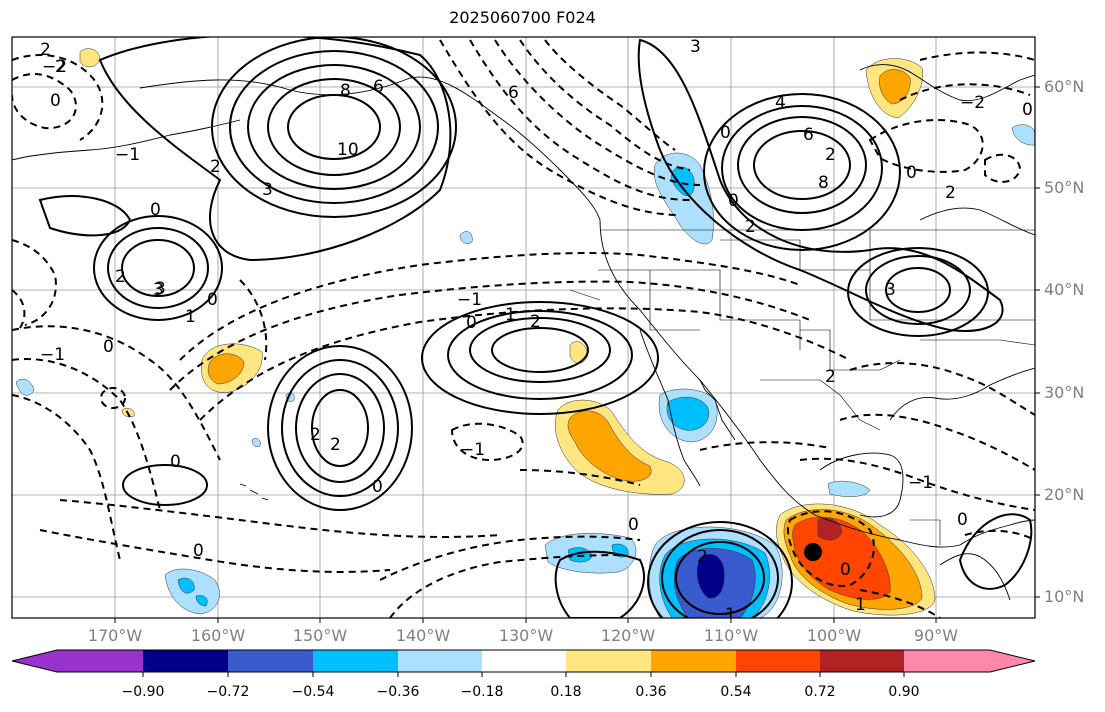 The height and width of the screenshot is (712, 1105). What do you see at coordinates (736, 692) in the screenshot?
I see `colorbar-tick-label: 0.54` at bounding box center [736, 692].